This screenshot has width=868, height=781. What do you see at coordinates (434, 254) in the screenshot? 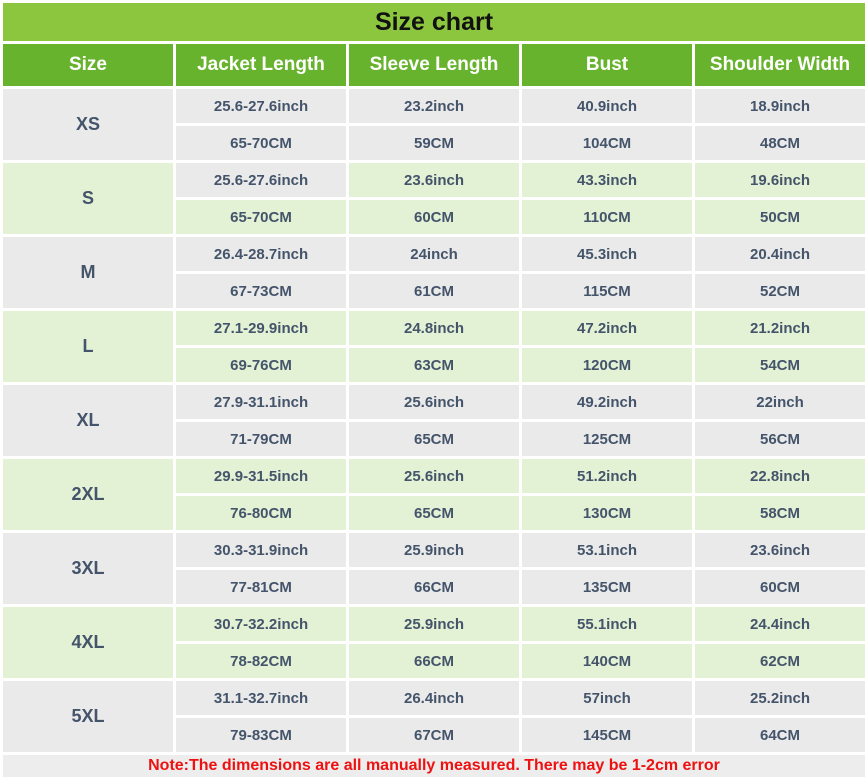
I see `cell-m-inch-1: 24inch` at bounding box center [434, 254].